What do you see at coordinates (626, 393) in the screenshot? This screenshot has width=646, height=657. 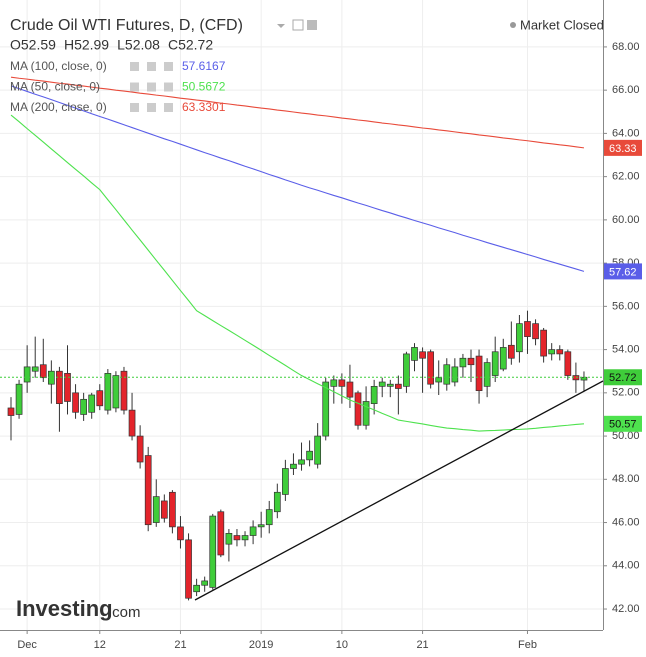 I see `y-tick-label: 52.00` at bounding box center [626, 393].